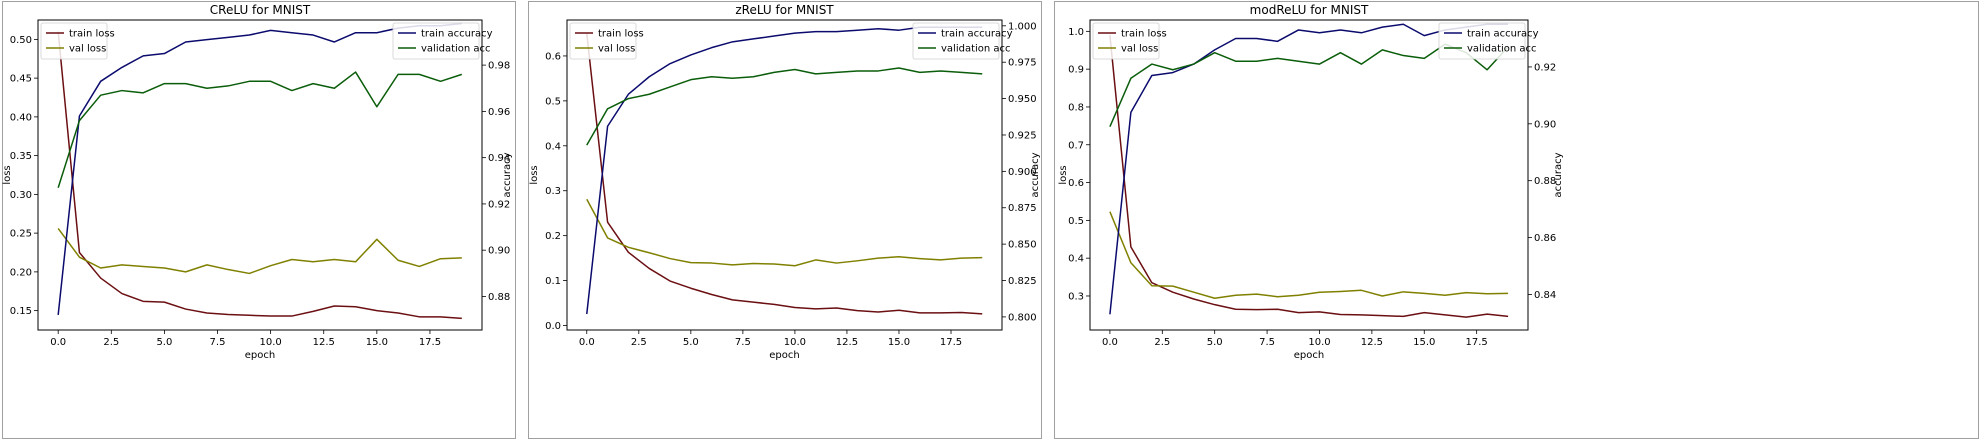 The width and height of the screenshot is (1982, 445). Describe the element at coordinates (1022, 172) in the screenshot. I see `right-y-tick-label: 0.900` at that location.